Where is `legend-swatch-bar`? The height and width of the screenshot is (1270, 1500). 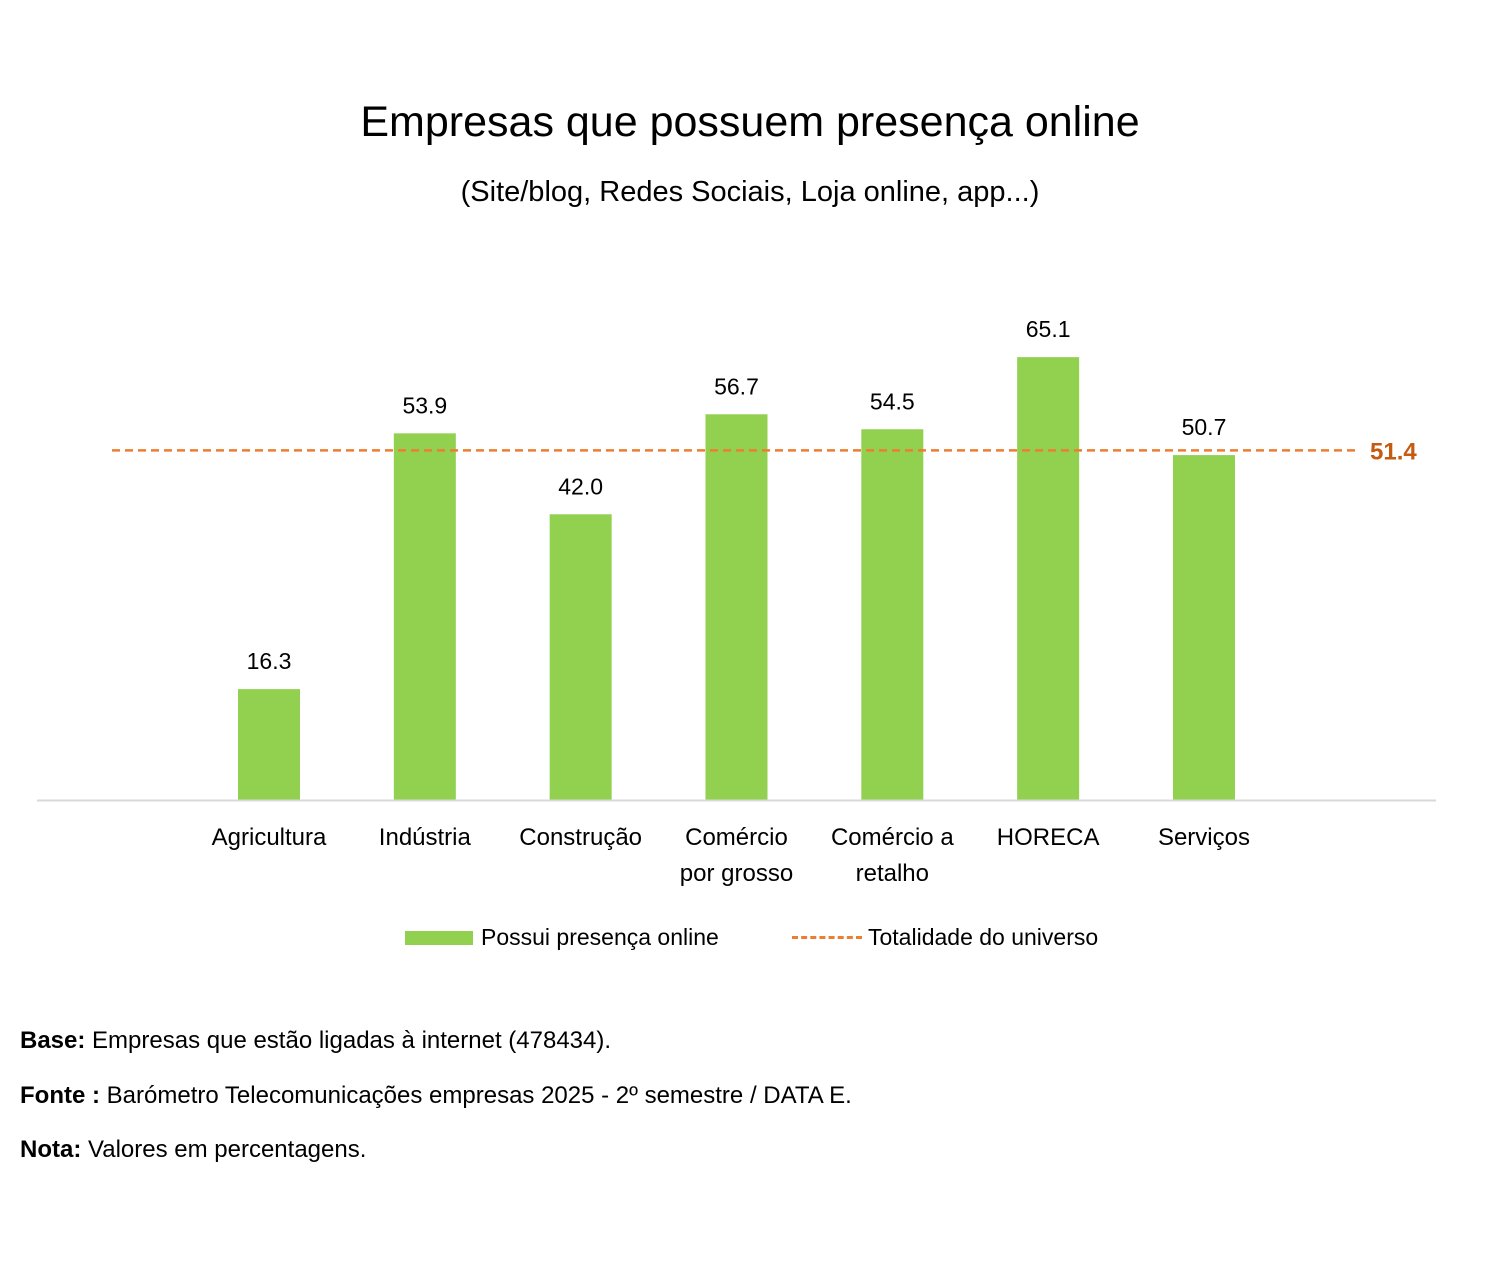 legend-swatch-bar is located at coordinates (439, 937).